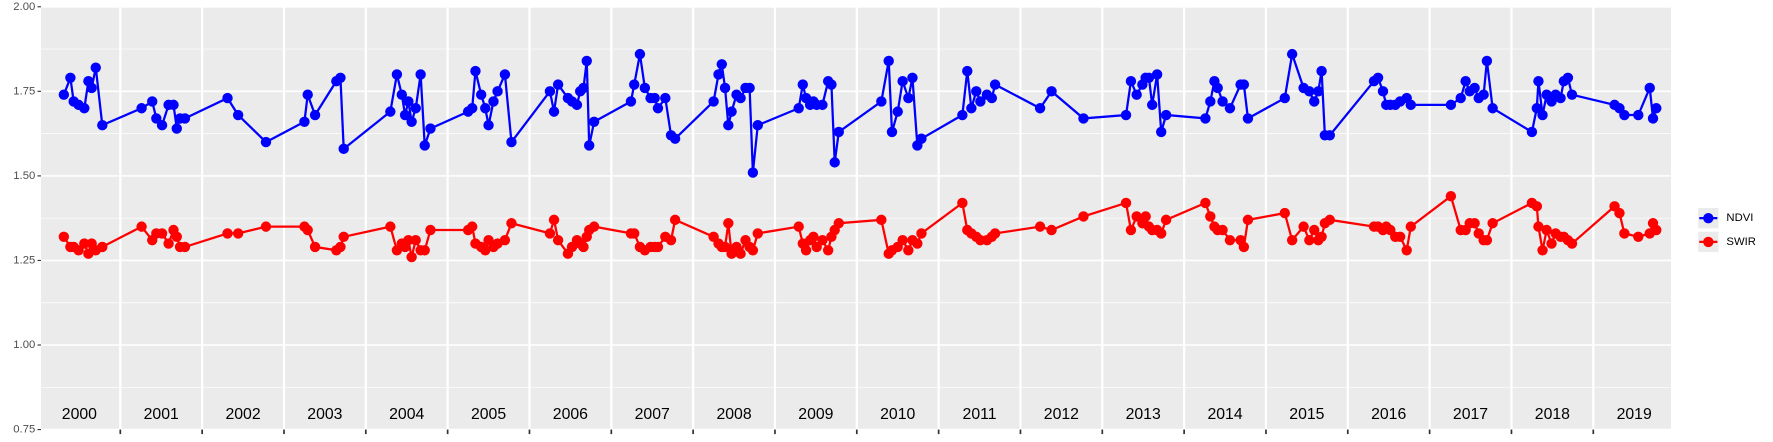 Image resolution: width=1773 pixels, height=442 pixels. What do you see at coordinates (815, 414) in the screenshot?
I see `year-label: 2009` at bounding box center [815, 414].